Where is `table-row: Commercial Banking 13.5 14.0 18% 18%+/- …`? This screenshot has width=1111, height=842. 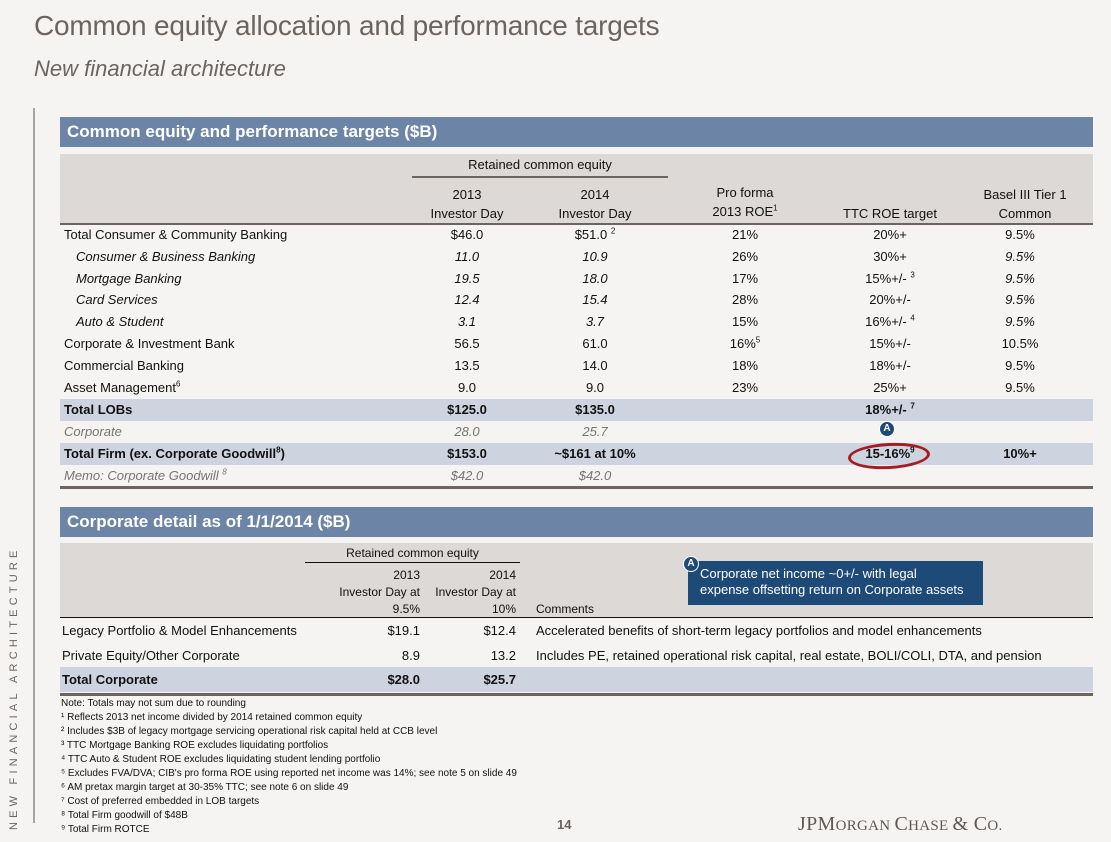 table-row: Commercial Banking 13.5 14.0 18% 18%+/- … is located at coordinates (549, 365).